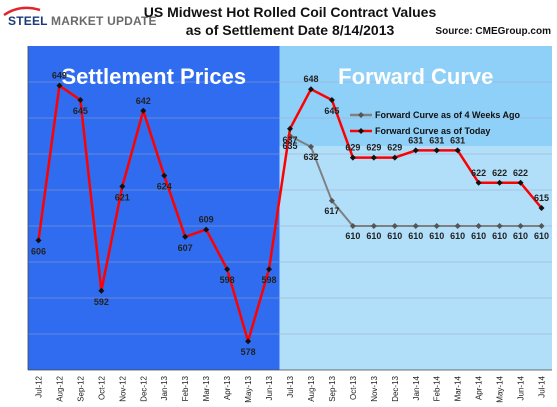 This screenshot has height=407, width=557. What do you see at coordinates (310, 79) in the screenshot?
I see `data-label-today: 648` at bounding box center [310, 79].